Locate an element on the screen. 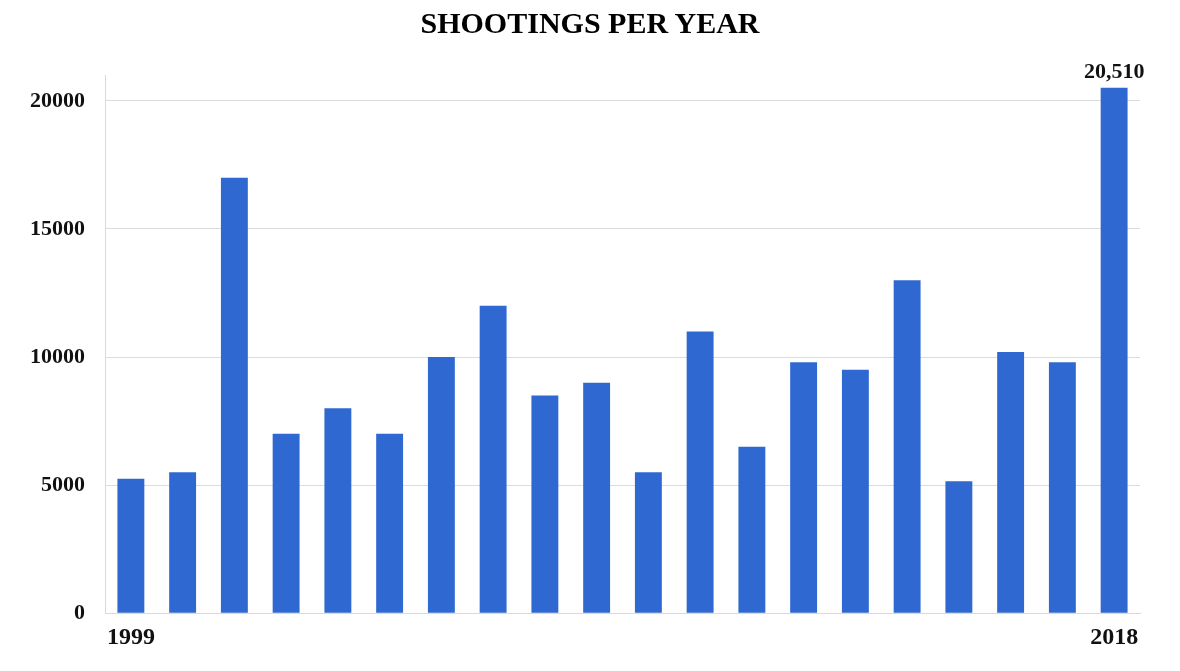 The height and width of the screenshot is (671, 1180). x-tick-label: 1999 is located at coordinates (130, 635).